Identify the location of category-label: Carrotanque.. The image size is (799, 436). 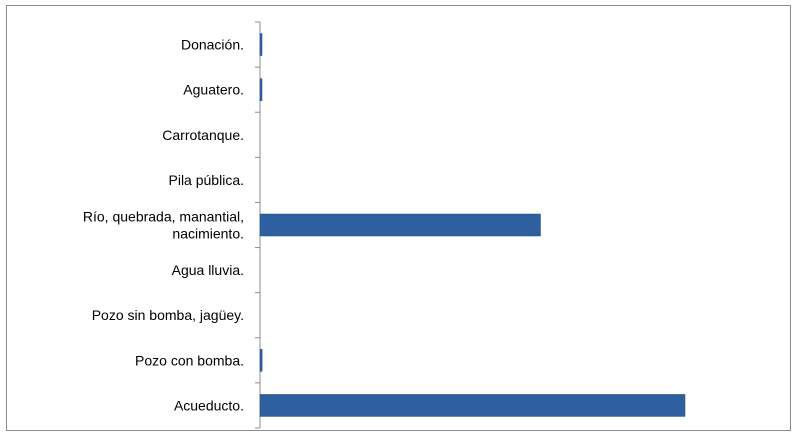
(203, 135).